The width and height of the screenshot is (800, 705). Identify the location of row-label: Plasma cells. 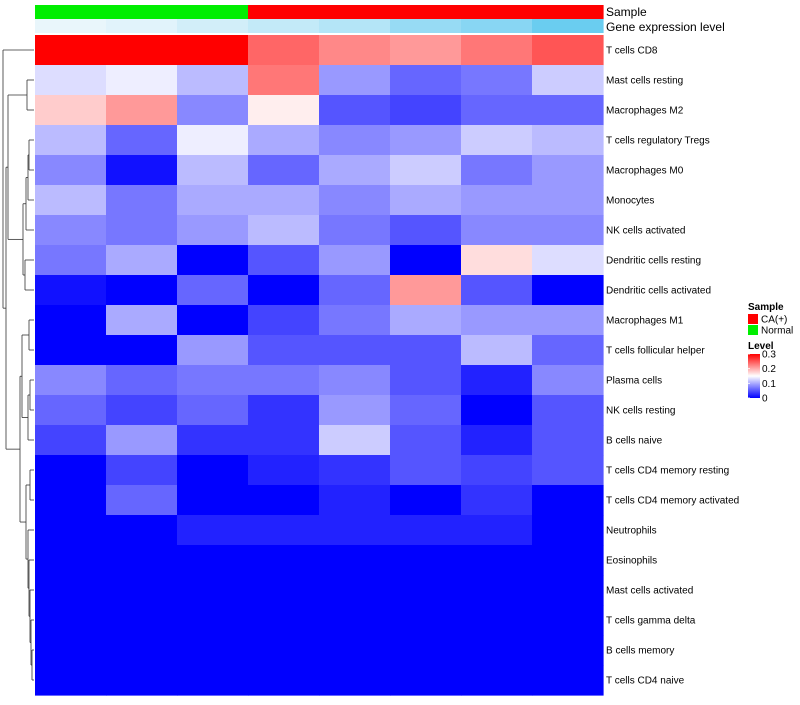
(634, 381).